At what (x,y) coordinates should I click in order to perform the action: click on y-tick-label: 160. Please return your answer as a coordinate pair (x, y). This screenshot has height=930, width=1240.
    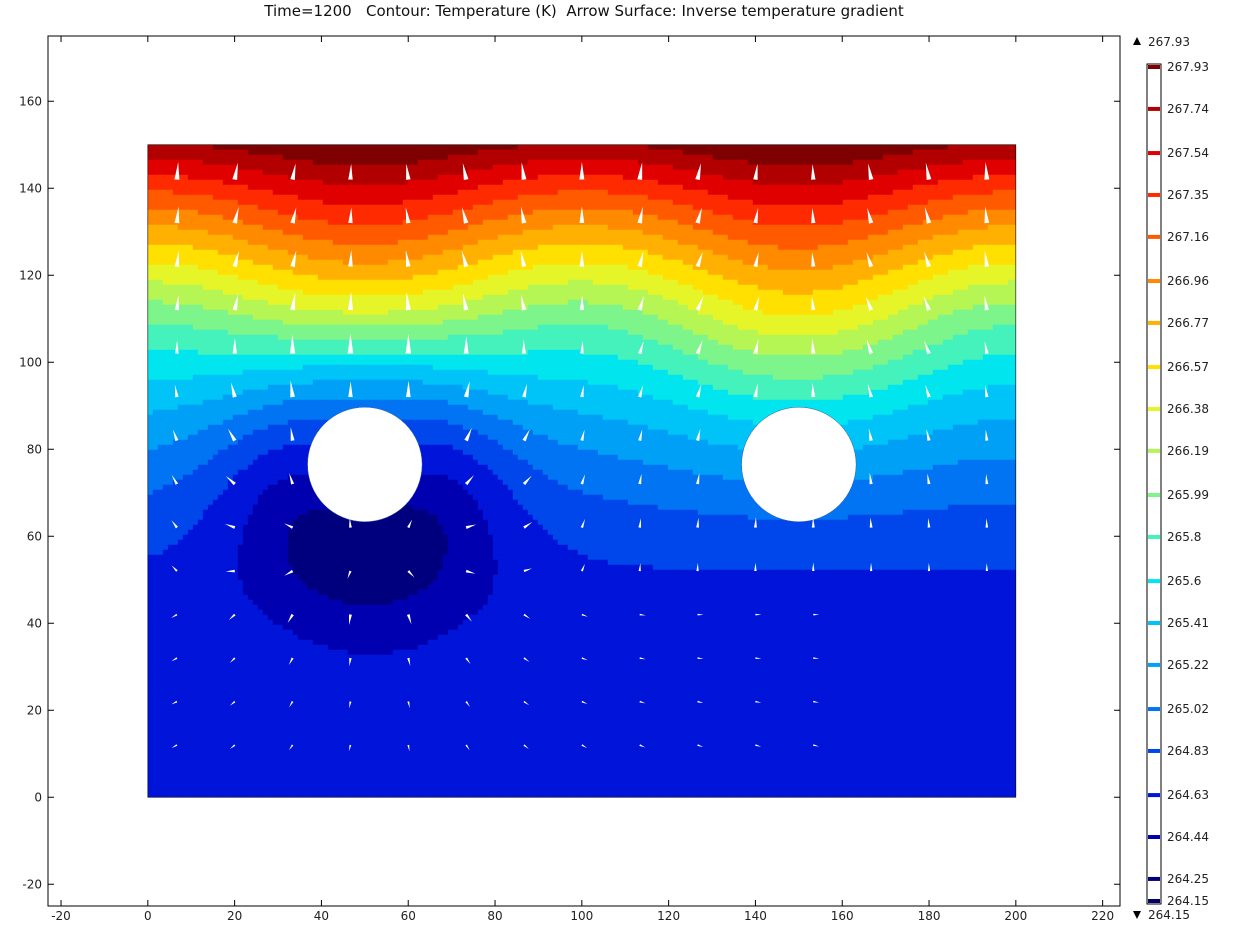
    Looking at the image, I should click on (30, 101).